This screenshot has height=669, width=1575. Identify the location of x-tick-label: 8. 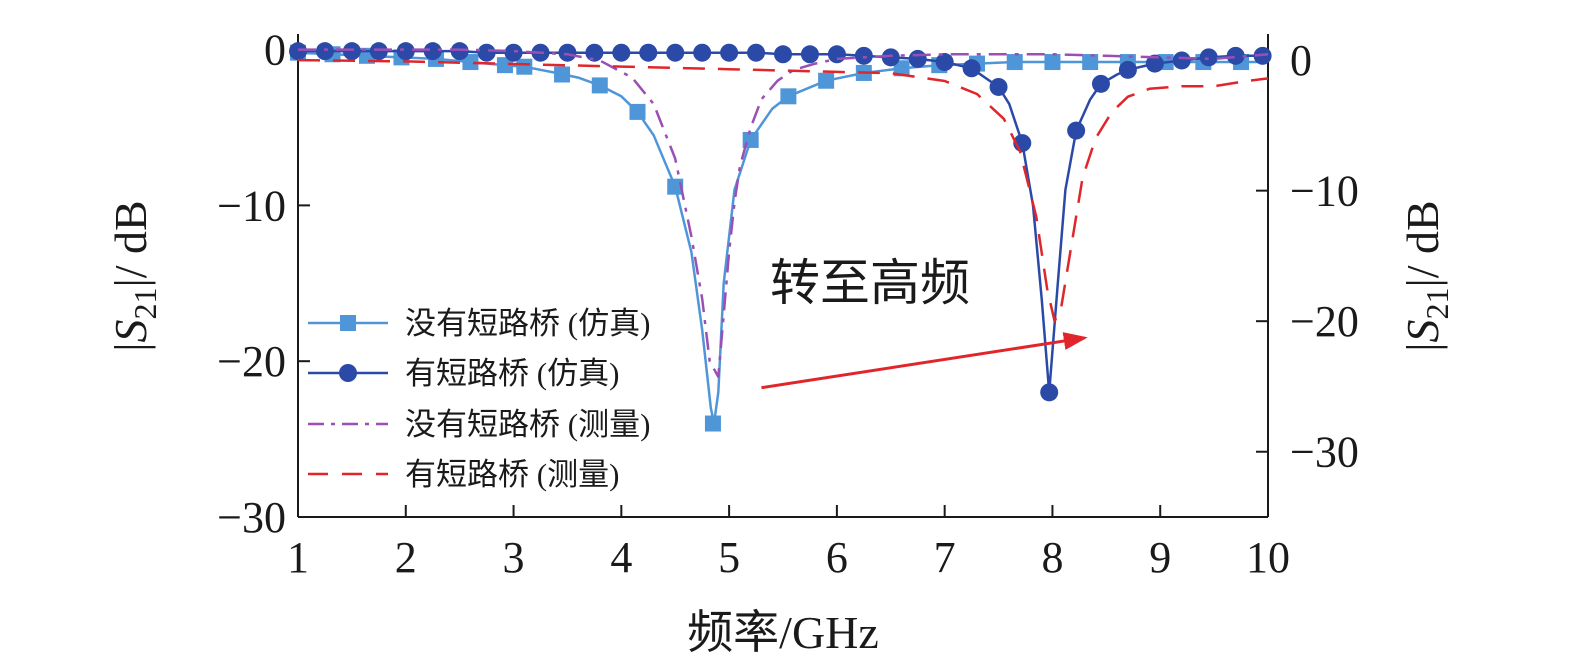
(1052, 557).